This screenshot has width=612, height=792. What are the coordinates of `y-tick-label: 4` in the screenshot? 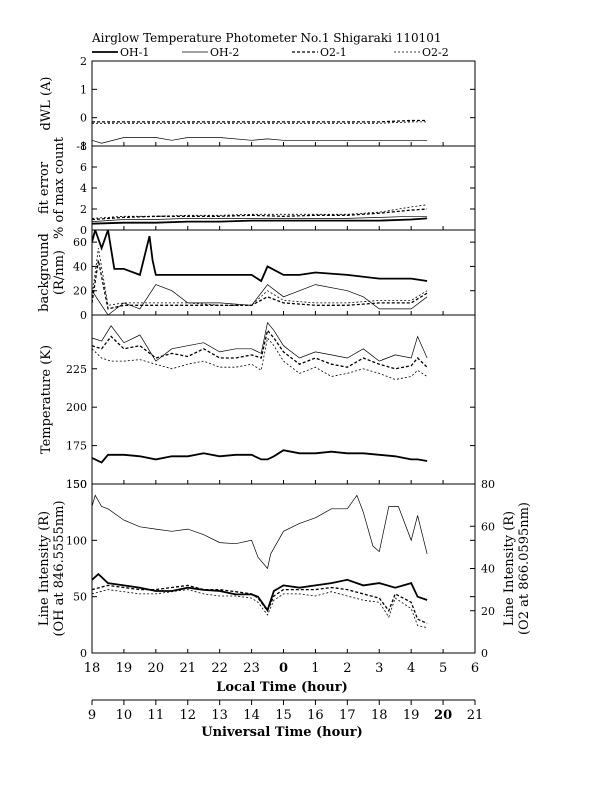 It's located at (83, 188).